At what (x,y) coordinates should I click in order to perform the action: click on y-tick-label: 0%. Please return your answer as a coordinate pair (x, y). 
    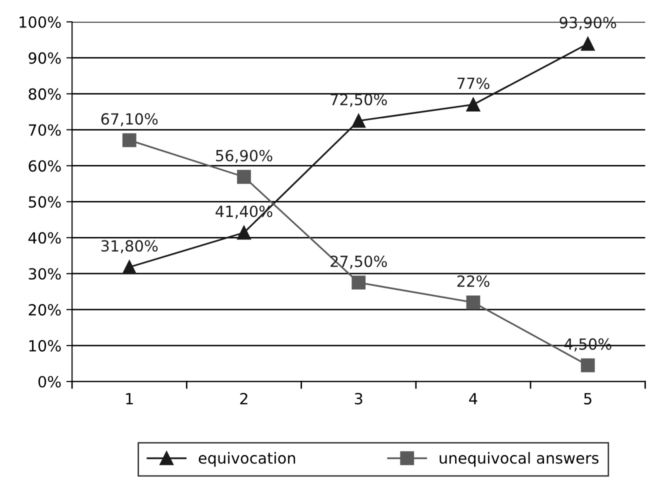
    Looking at the image, I should click on (49, 382).